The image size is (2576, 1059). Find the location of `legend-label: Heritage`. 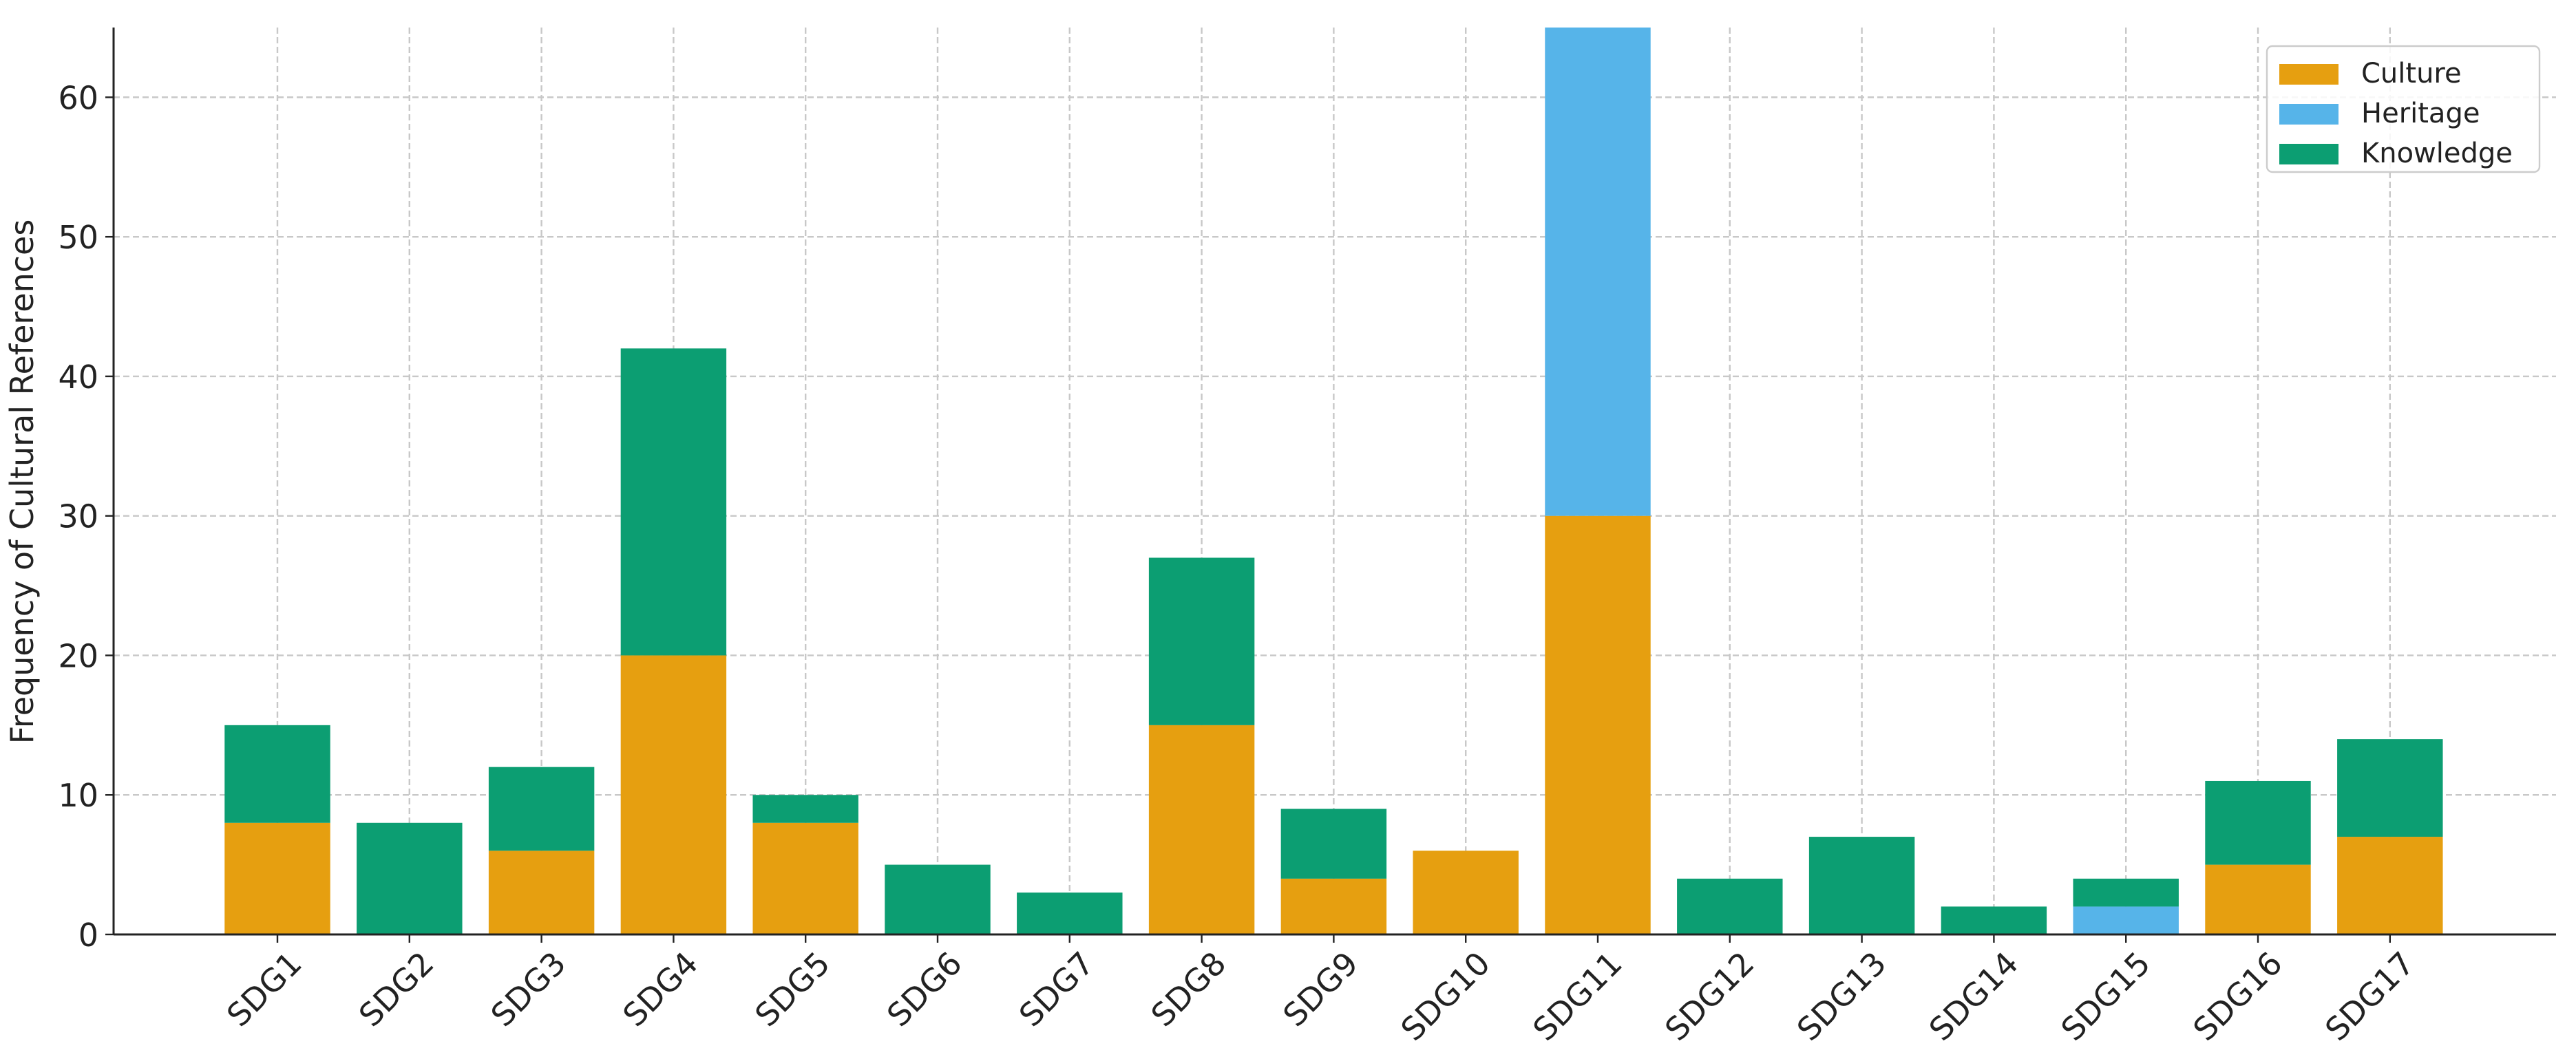

legend-label: Heritage is located at coordinates (2421, 113).